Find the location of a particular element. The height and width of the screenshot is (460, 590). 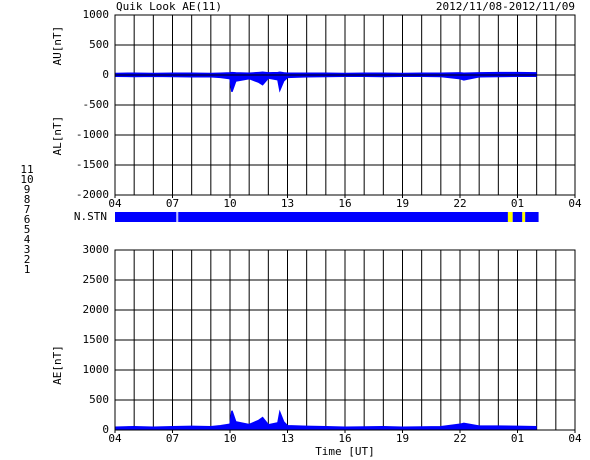

area-fill is located at coordinates (326, 420).